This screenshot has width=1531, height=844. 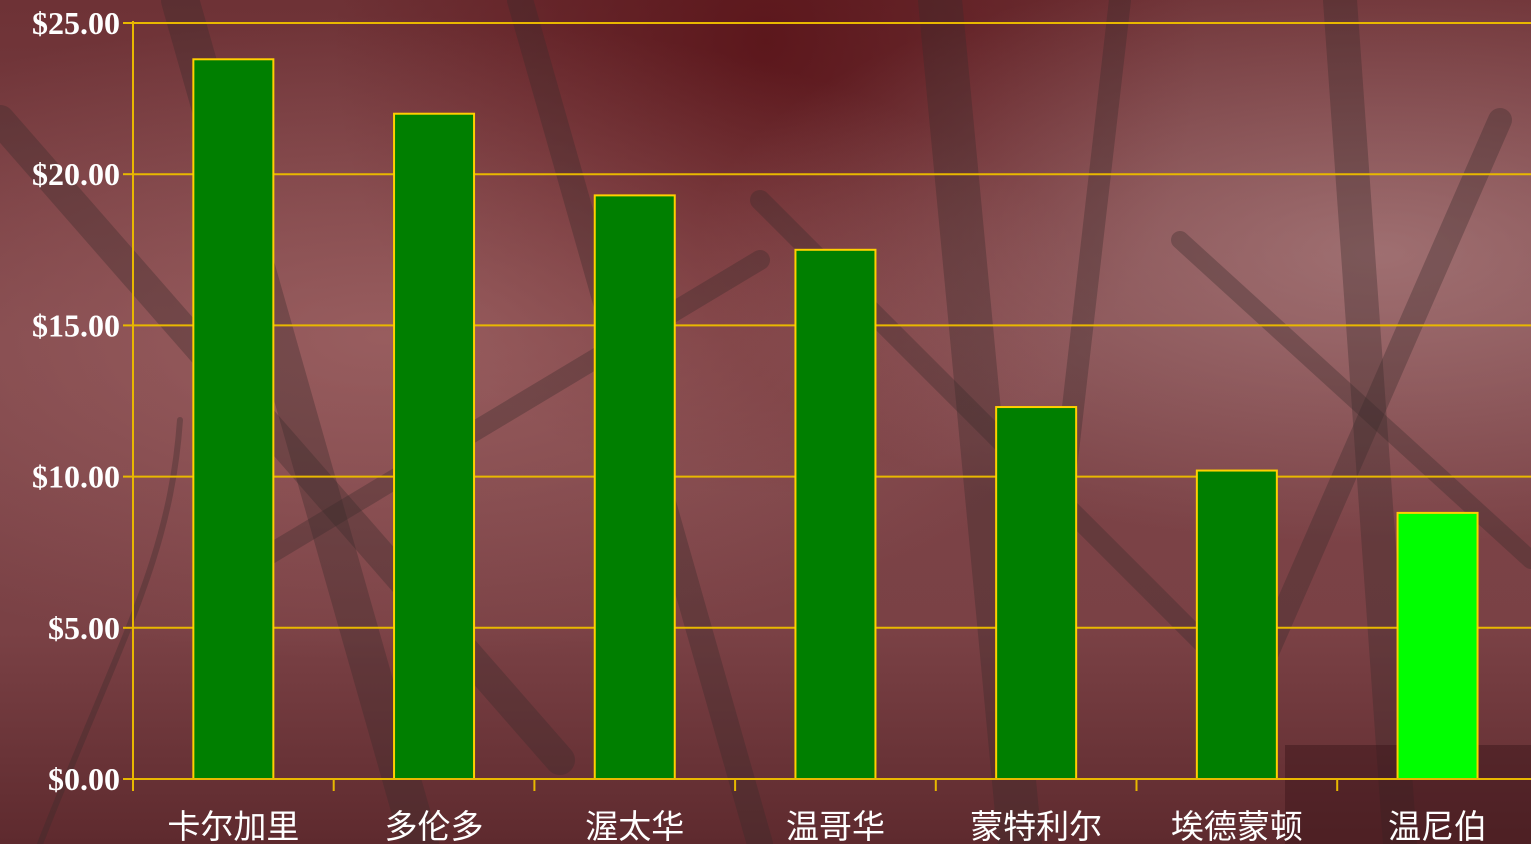 What do you see at coordinates (84, 779) in the screenshot?
I see `y-tick-label: $0.00` at bounding box center [84, 779].